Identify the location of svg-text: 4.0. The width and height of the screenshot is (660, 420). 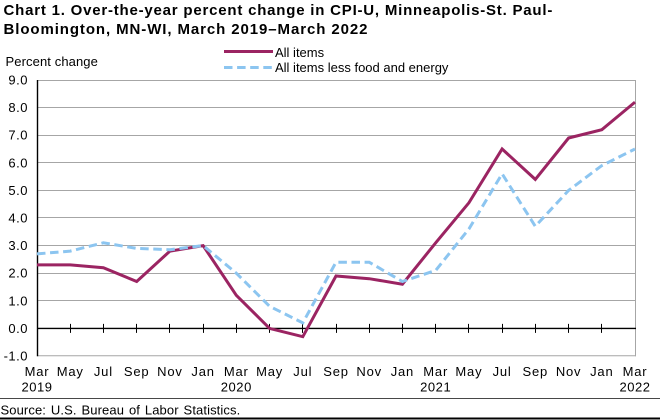
(18, 218).